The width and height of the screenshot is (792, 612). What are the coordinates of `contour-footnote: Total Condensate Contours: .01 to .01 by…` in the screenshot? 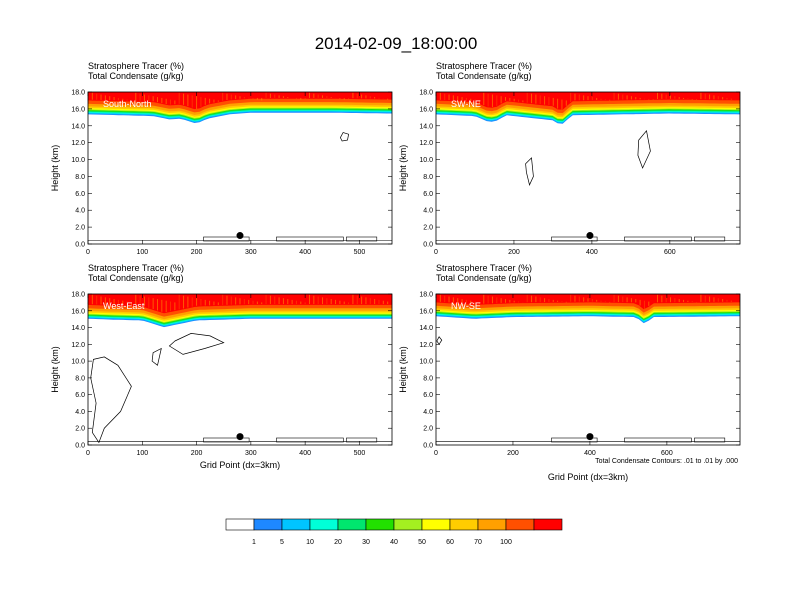 It's located at (666, 461).